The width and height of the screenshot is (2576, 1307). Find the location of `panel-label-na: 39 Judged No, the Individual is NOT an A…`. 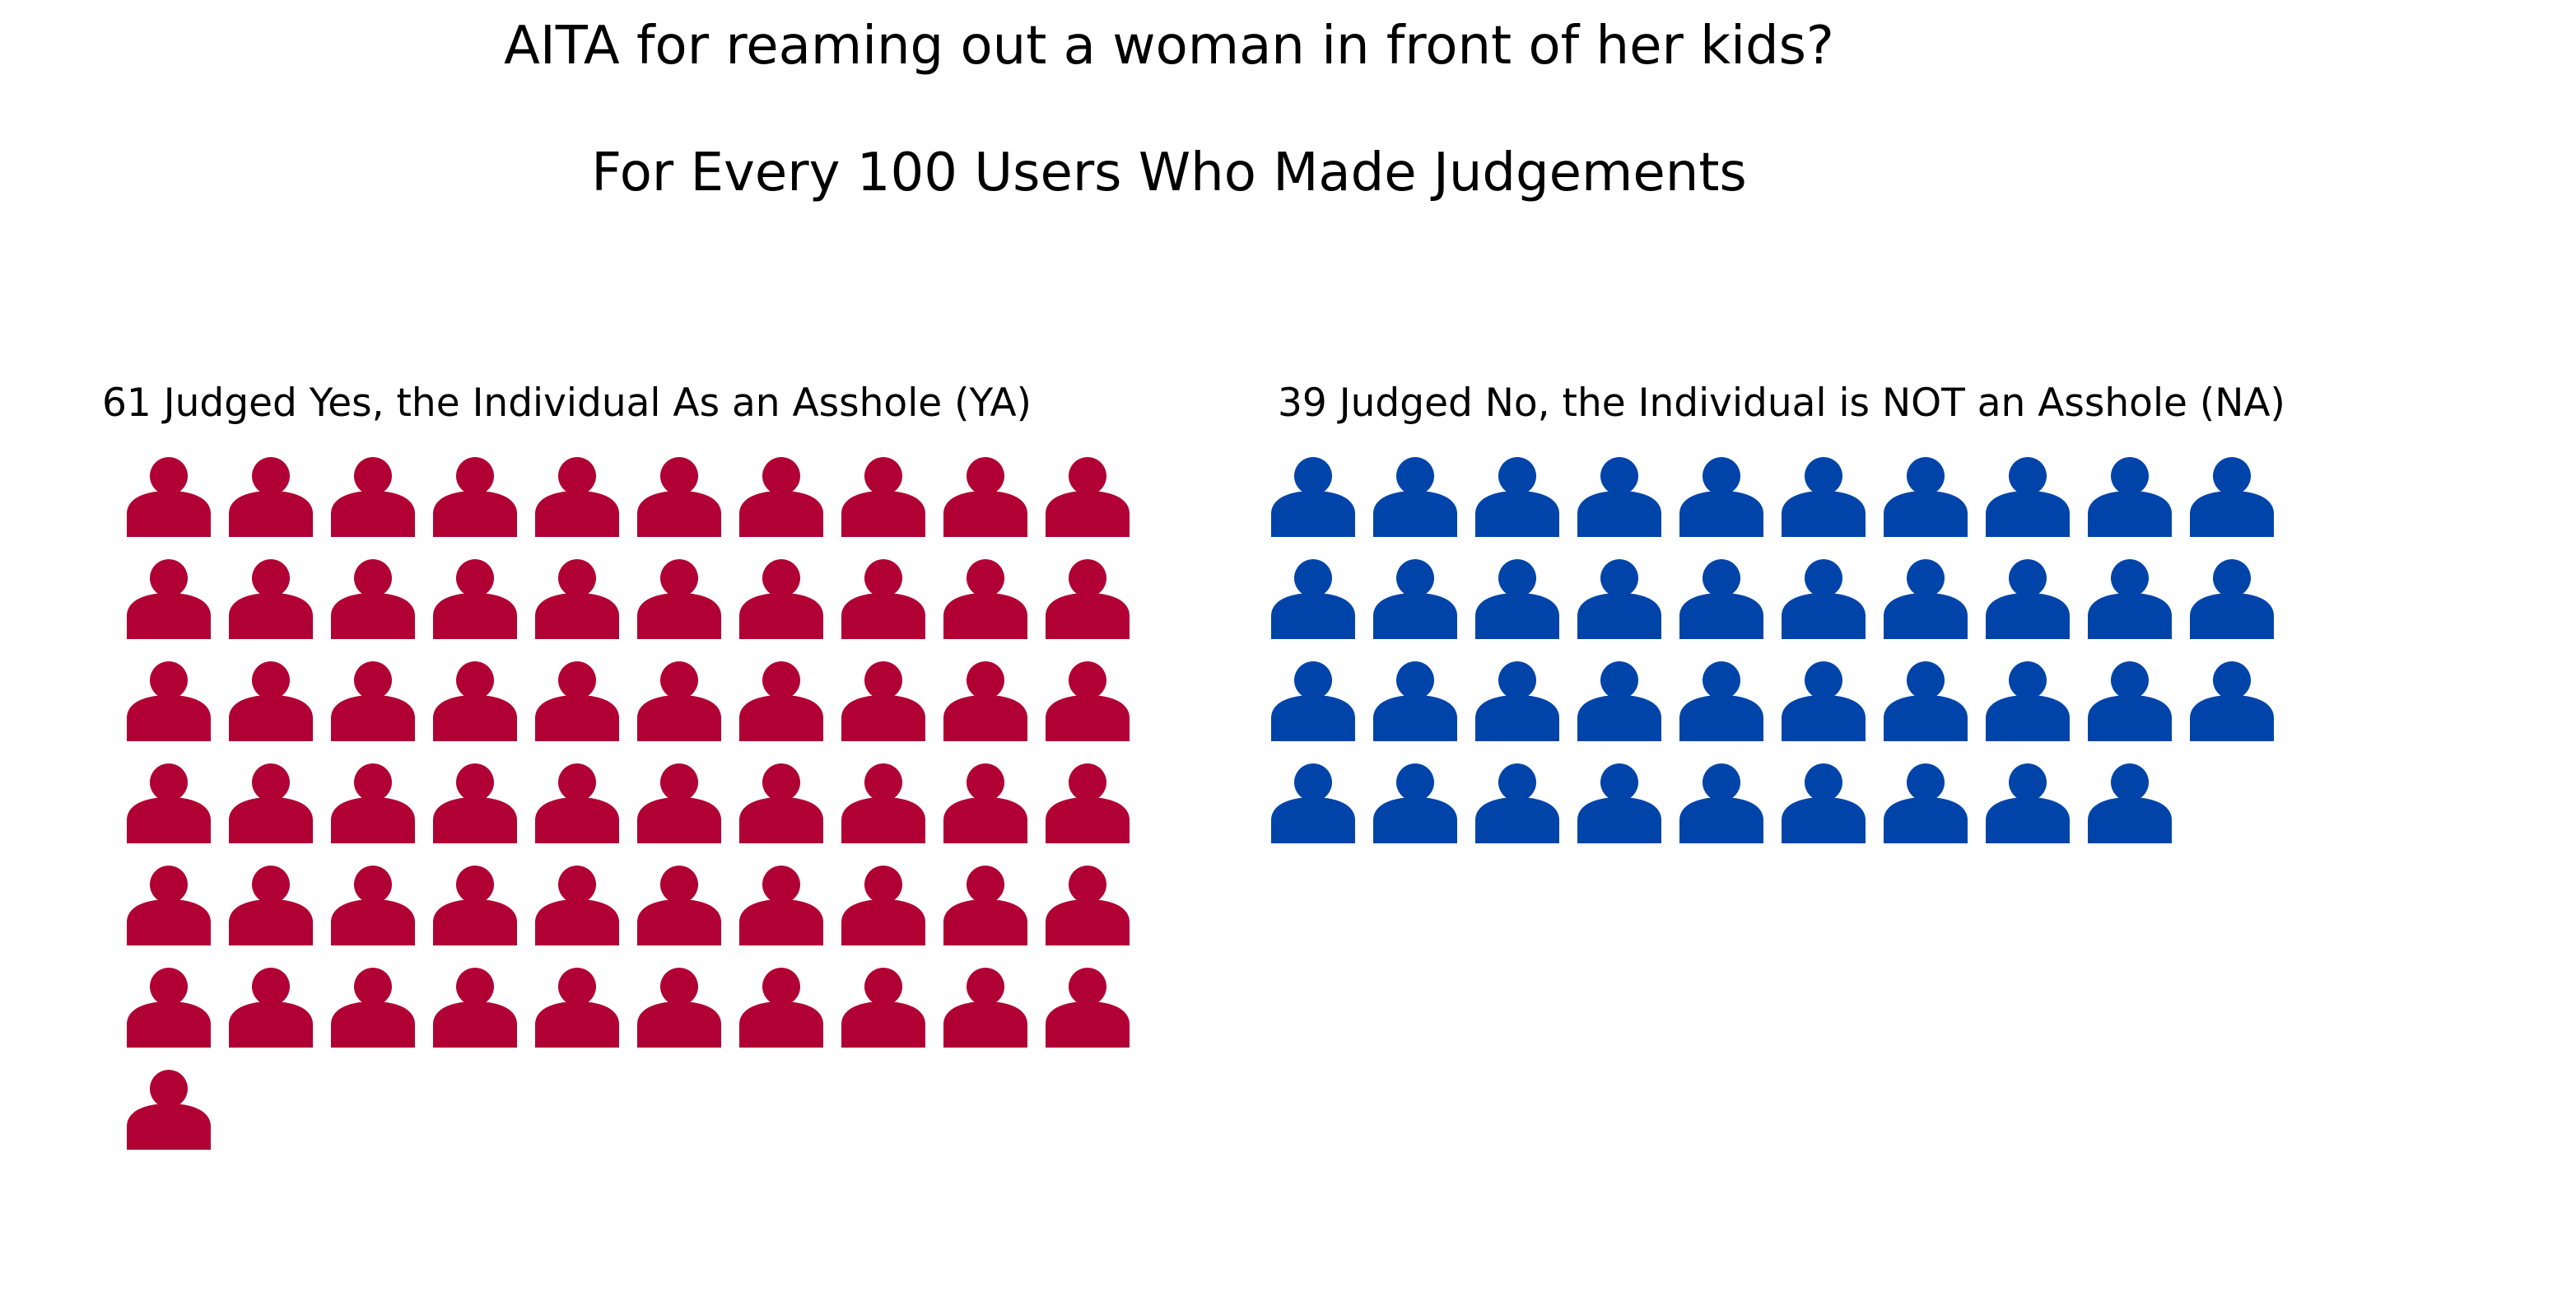

panel-label-na: 39 Judged No, the Individual is NOT an A… is located at coordinates (1781, 403).